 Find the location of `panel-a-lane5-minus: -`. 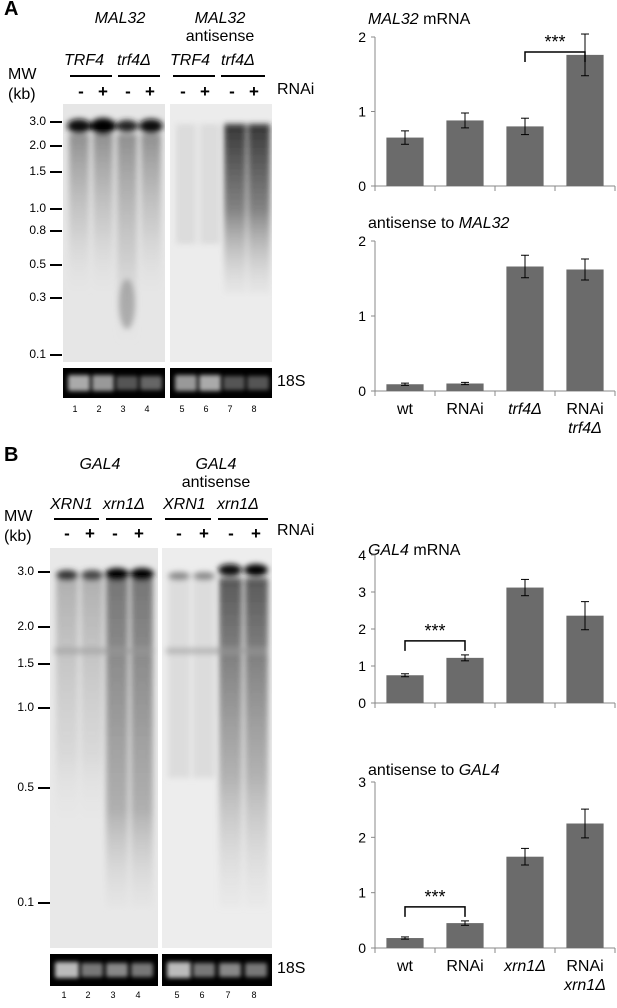

panel-a-lane5-minus: - is located at coordinates (183, 91).